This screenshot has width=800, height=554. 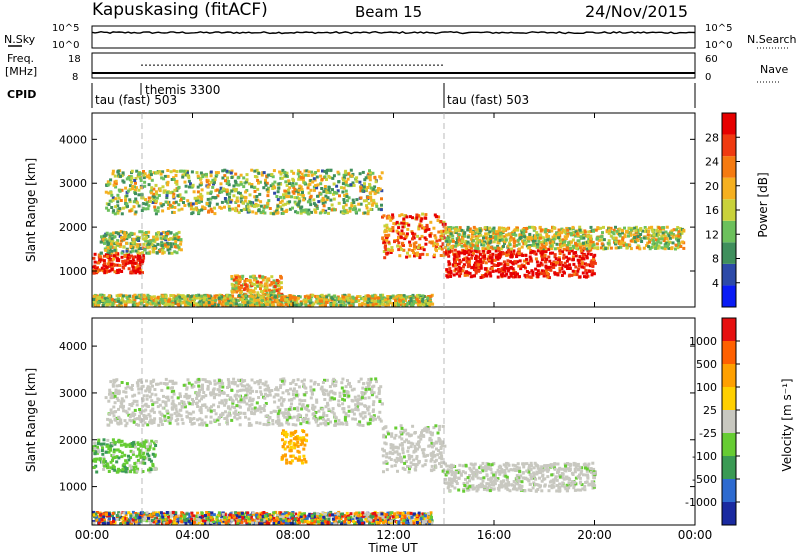 What do you see at coordinates (718, 45) in the screenshot?
I see `noise-right-tick-bottom: 10^0` at bounding box center [718, 45].